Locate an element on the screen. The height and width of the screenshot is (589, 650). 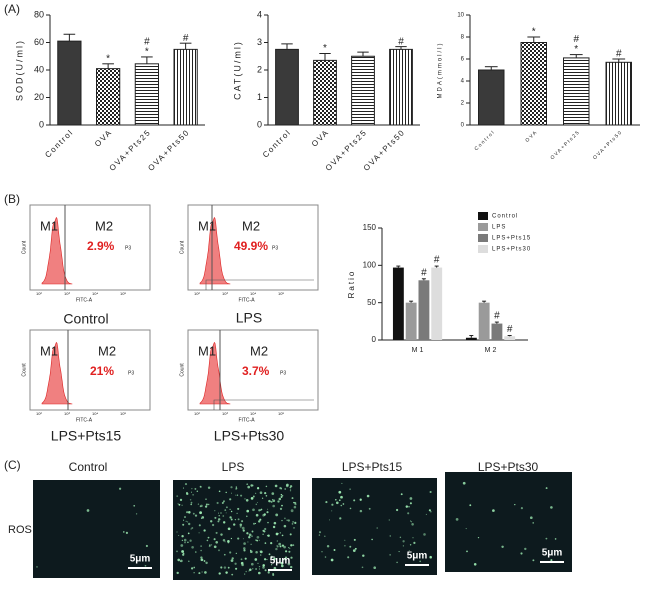
y-axis-label: CAT(U/ml) is located at coordinates (237, 70).